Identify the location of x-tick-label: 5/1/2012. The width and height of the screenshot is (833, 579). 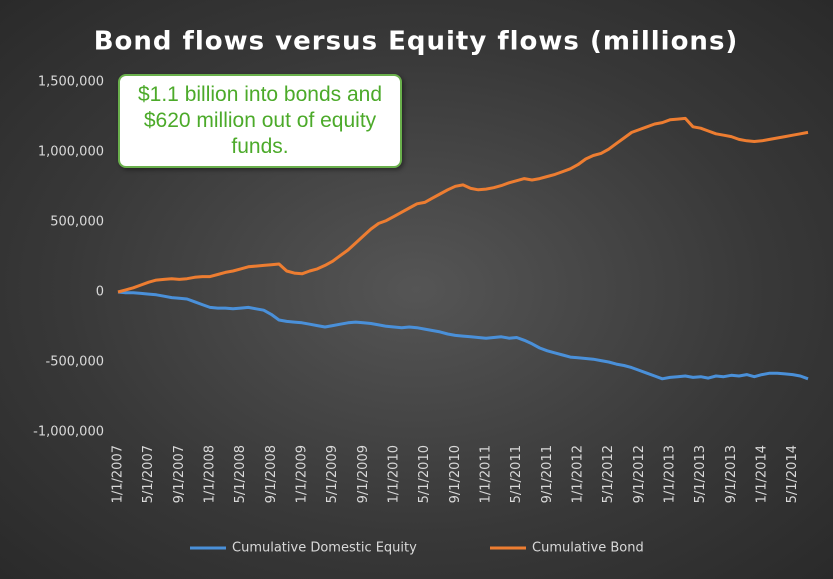
(608, 474).